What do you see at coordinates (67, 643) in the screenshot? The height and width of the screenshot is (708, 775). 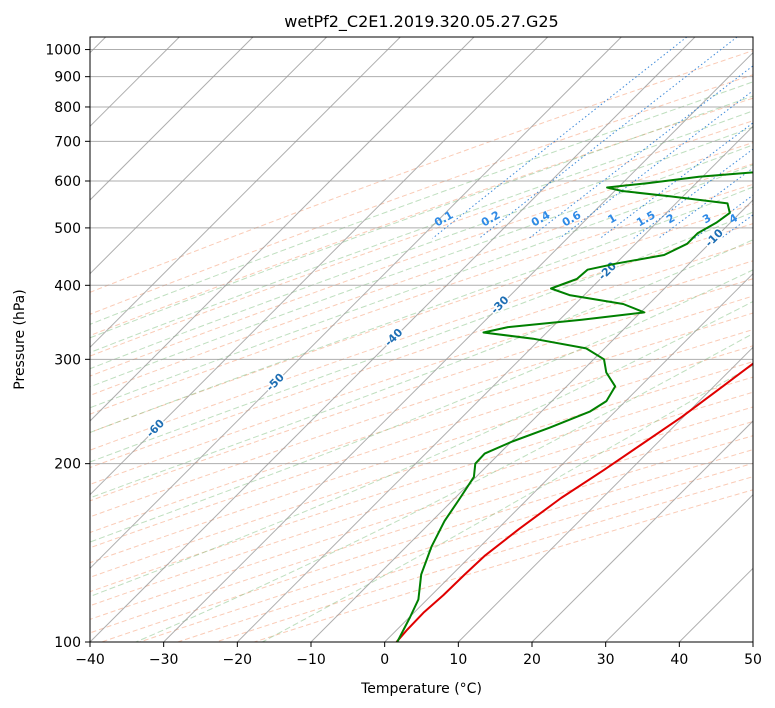 I see `y-tick-label: 100` at bounding box center [67, 643].